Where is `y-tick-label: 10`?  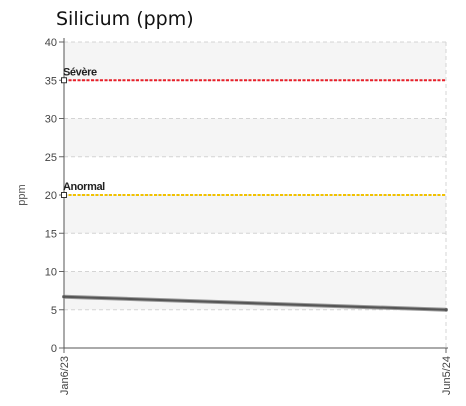 y-tick-label: 10 is located at coordinates (51, 273).